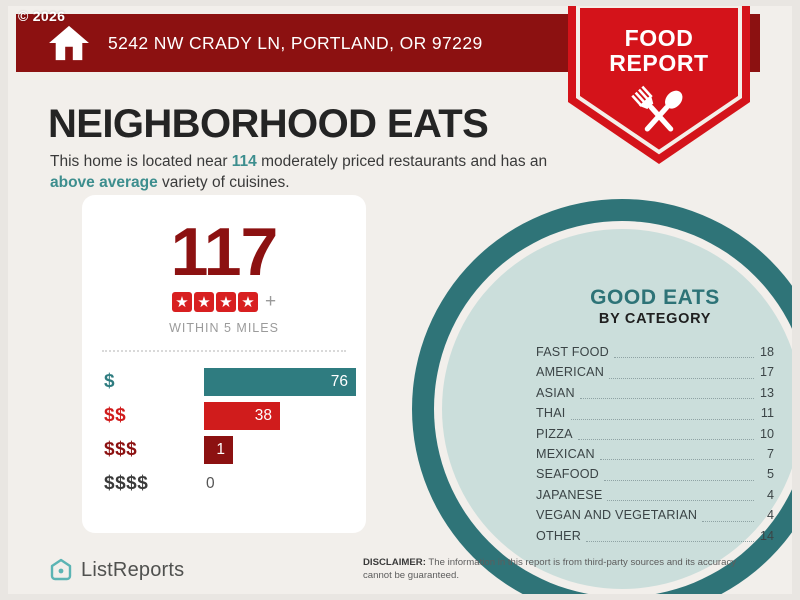  I want to click on category-count: 18, so click(766, 352).